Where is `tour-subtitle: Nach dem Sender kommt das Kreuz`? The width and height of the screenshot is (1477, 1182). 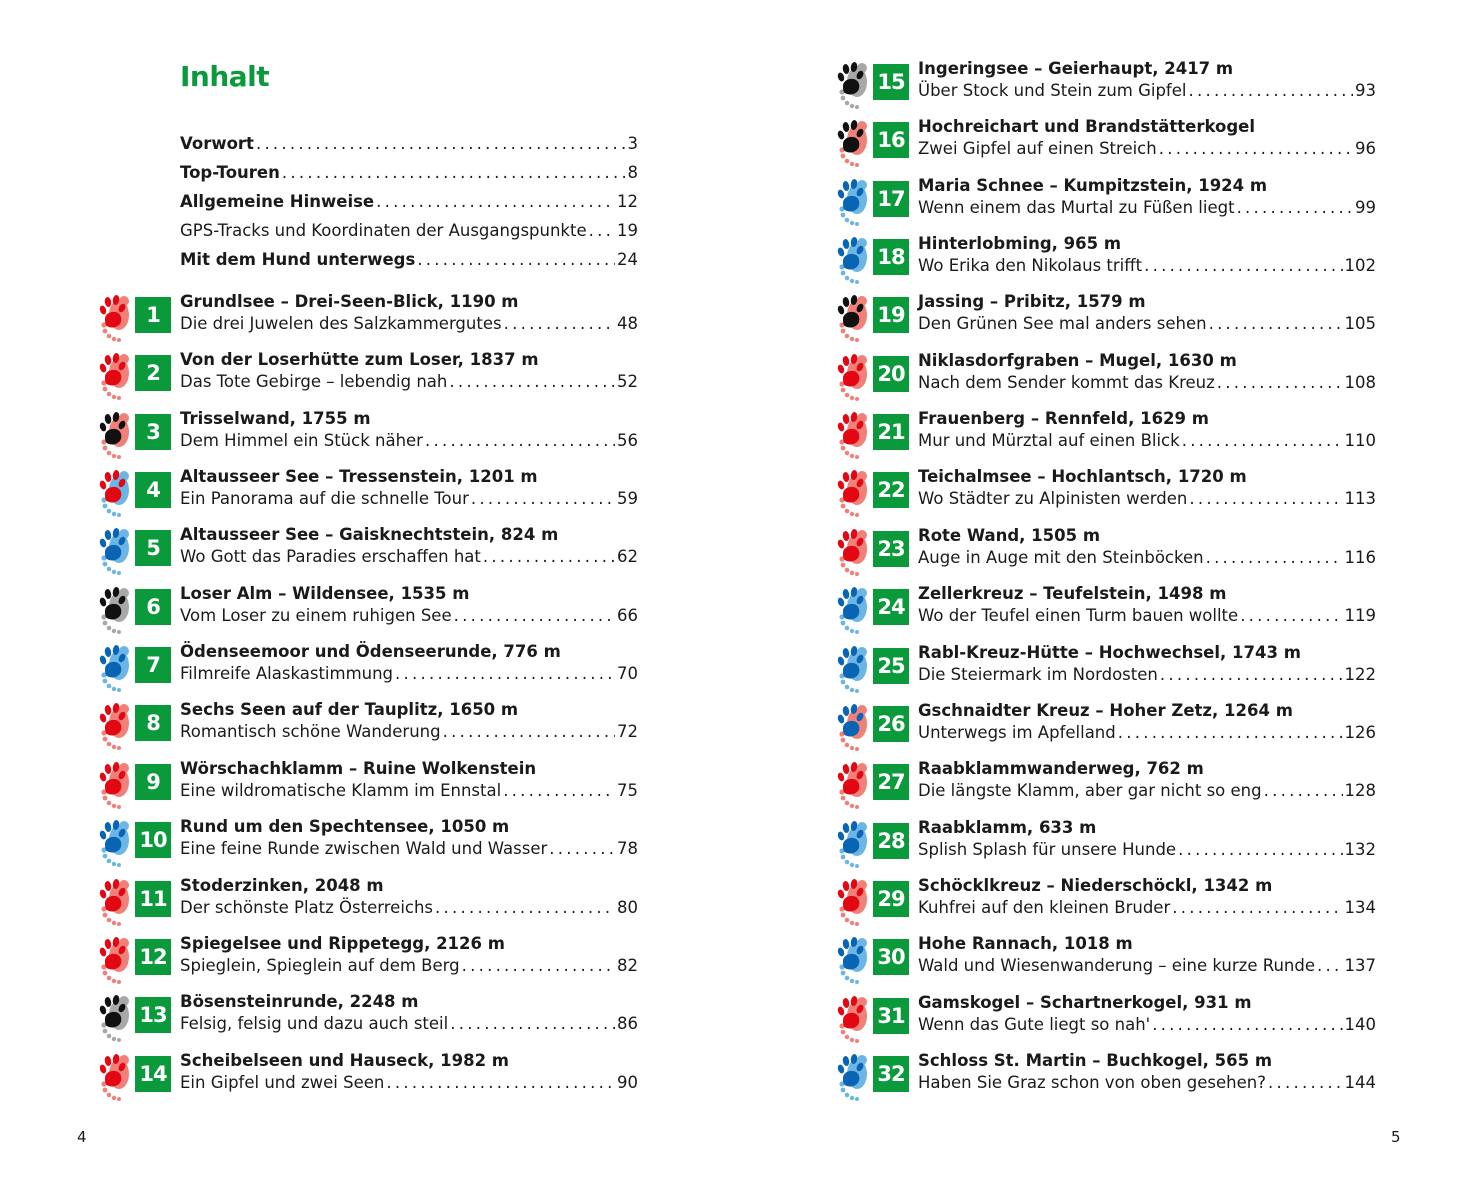
tour-subtitle: Nach dem Sender kommt das Kreuz is located at coordinates (1066, 382).